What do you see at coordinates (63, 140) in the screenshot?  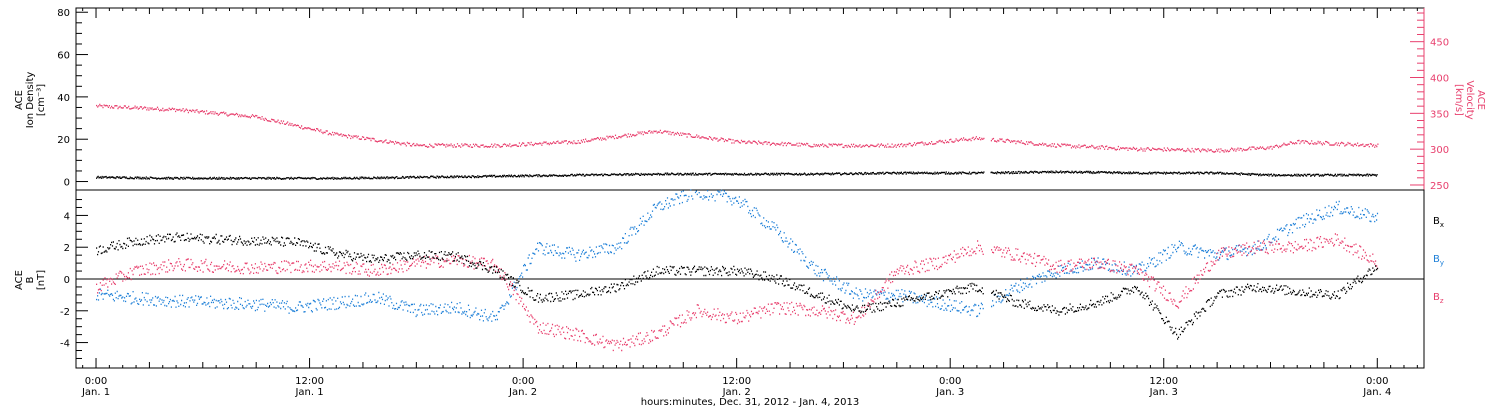 I see `top-left-tick-label: 20` at bounding box center [63, 140].